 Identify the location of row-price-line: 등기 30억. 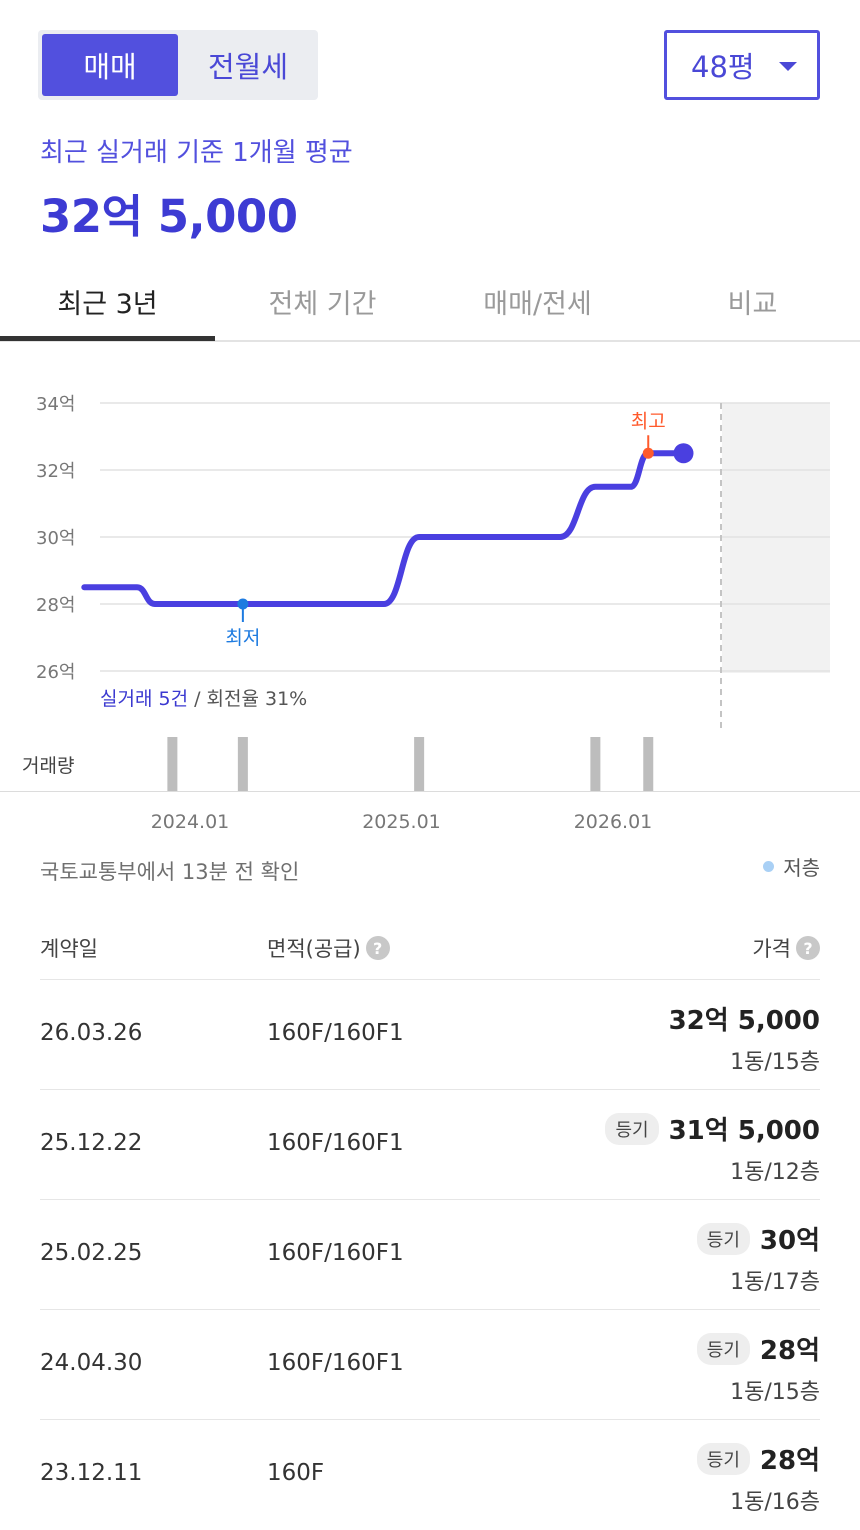
(758, 1238).